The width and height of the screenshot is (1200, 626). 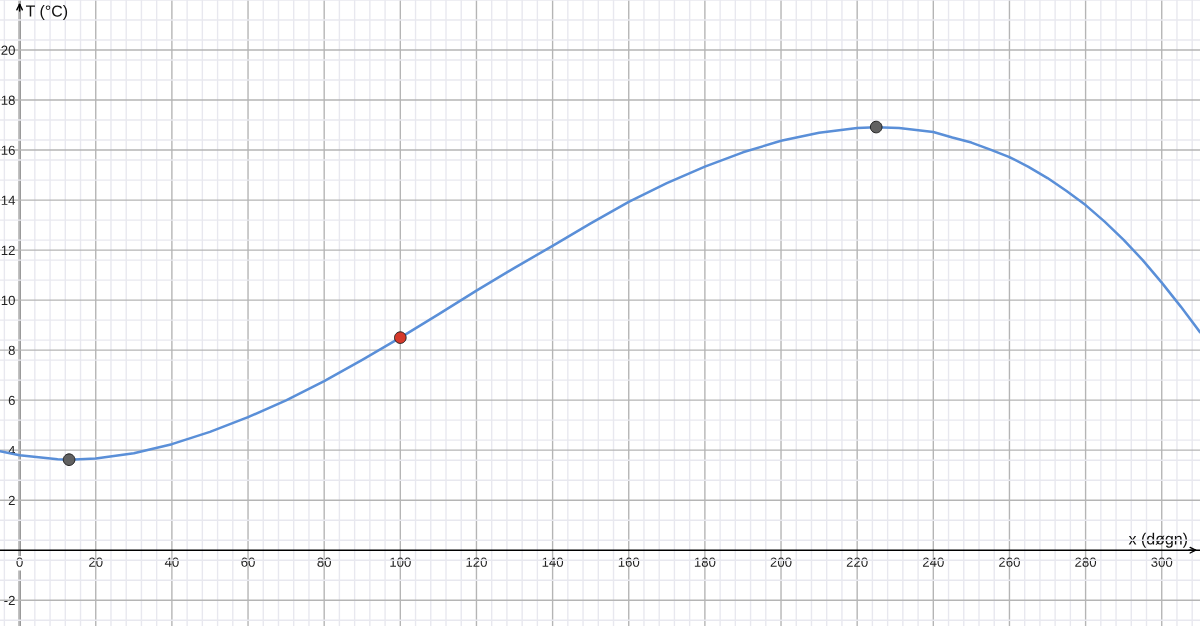 What do you see at coordinates (11, 400) in the screenshot?
I see `y-tick-label: 6` at bounding box center [11, 400].